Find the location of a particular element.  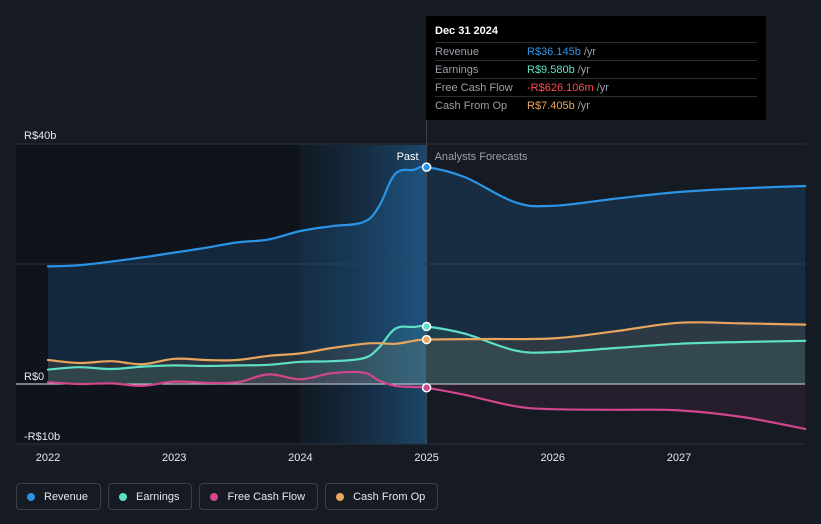

y-tick-label: R$0 is located at coordinates (34, 377).